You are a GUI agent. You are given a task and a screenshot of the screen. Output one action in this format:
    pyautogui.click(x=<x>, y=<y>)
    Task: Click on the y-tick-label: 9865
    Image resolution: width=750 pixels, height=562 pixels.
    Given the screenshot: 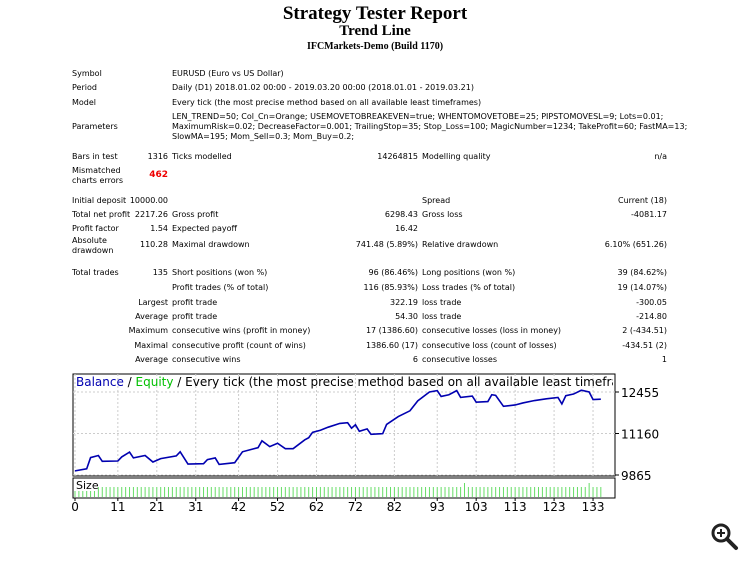 What is the action you would take?
    pyautogui.click(x=636, y=476)
    